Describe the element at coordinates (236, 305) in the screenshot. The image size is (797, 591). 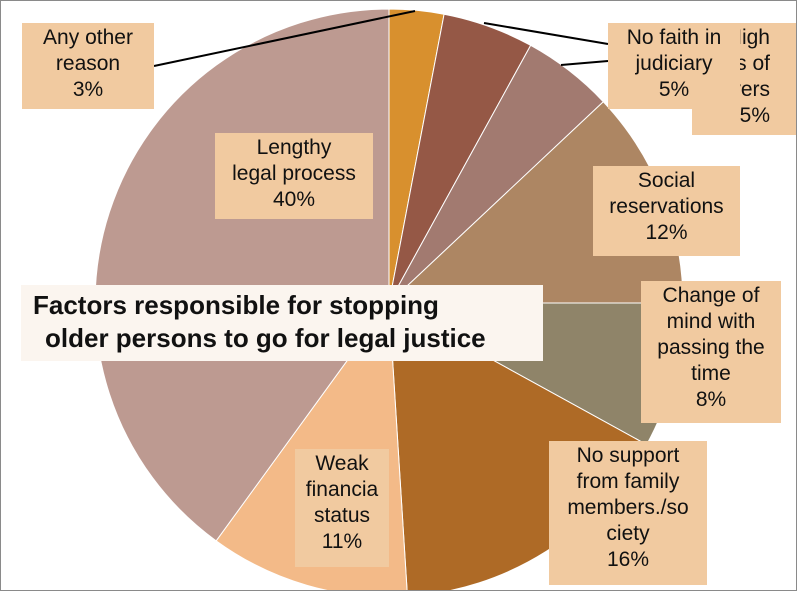
I see `chart-title-line-1: Factors responsible for stopping` at that location.